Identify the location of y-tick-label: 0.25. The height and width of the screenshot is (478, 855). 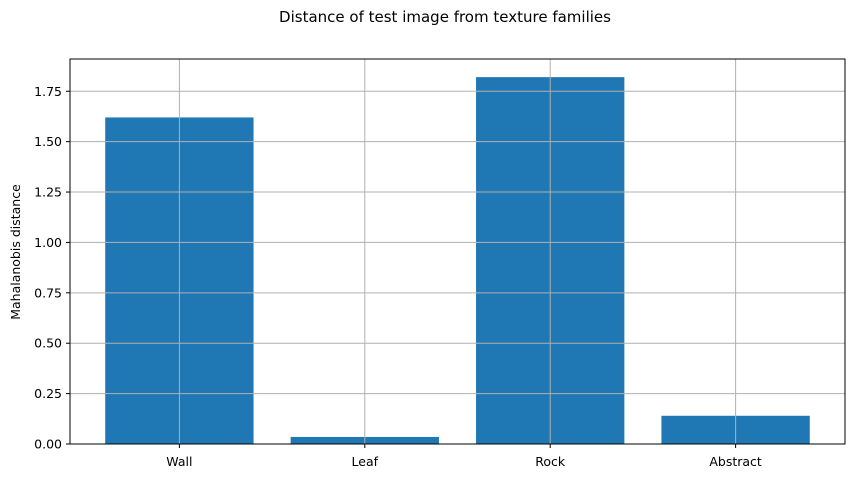
(48, 393).